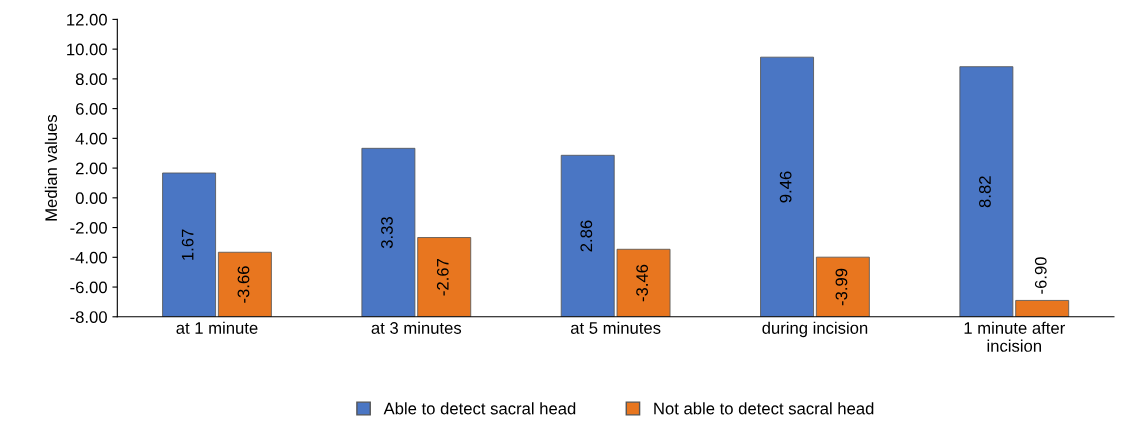 The width and height of the screenshot is (1139, 431). Describe the element at coordinates (217, 327) in the screenshot. I see `x-tick-label: at 1 minute` at that location.